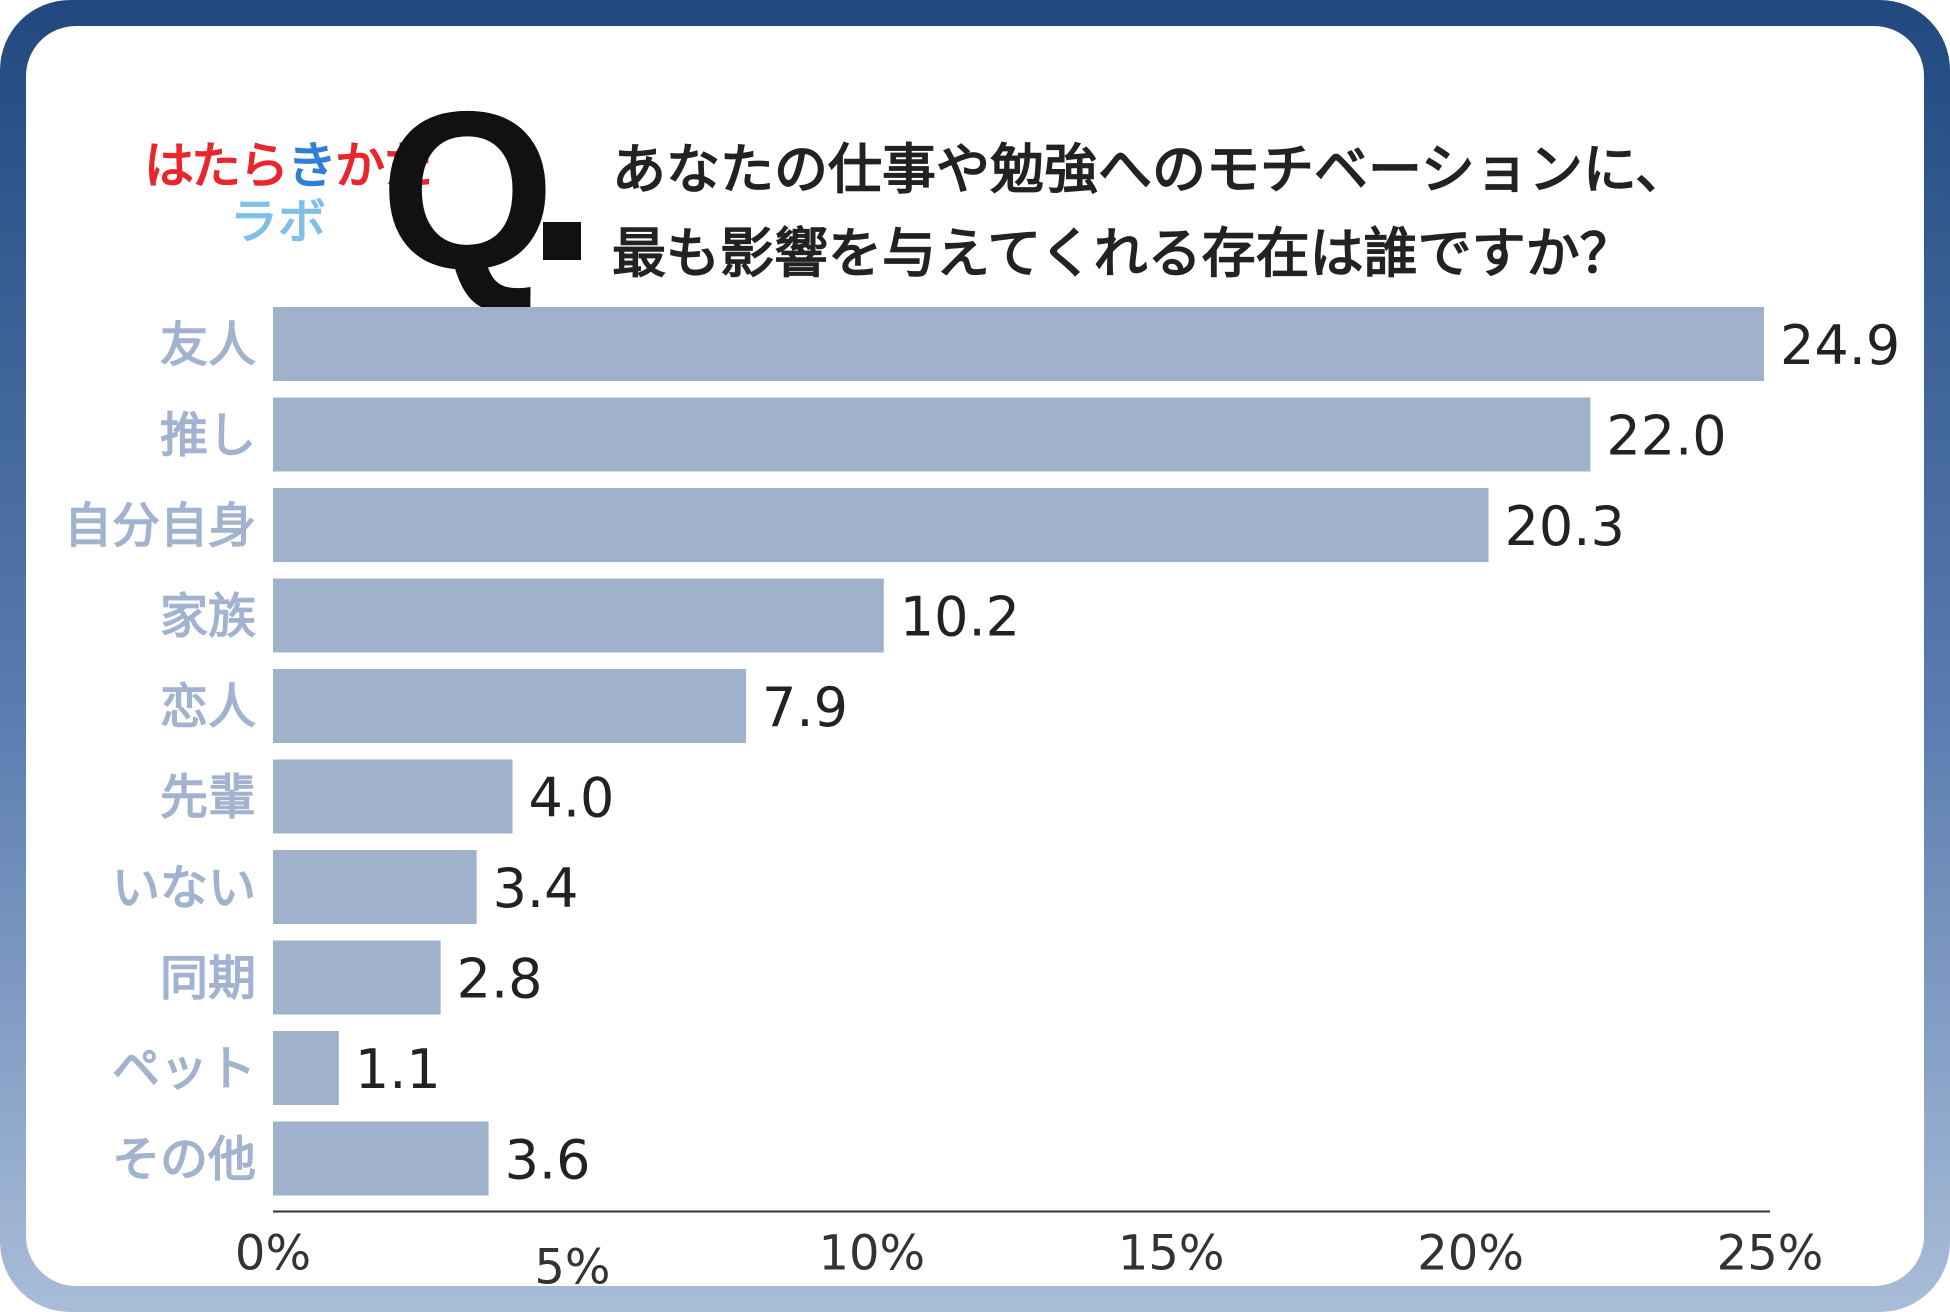 Image resolution: width=1950 pixels, height=1312 pixels. Describe the element at coordinates (1151, 169) in the screenshot. I see `question-line-1: あなたの仕事や勉強へのモチベーションに、` at that location.